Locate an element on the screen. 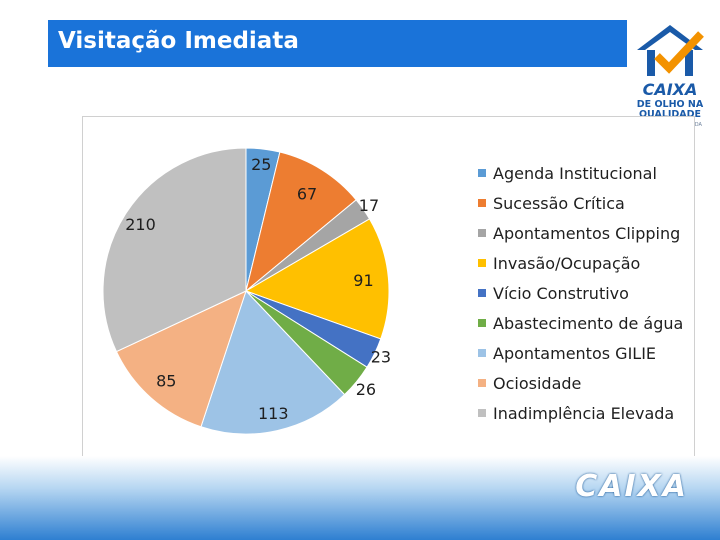 The image size is (720, 540). legend-item: Invasão/Ocupação is located at coordinates (580, 263).